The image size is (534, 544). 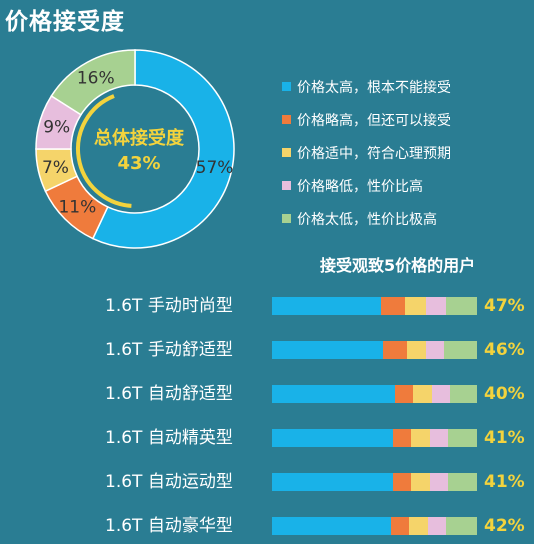 What do you see at coordinates (360, 186) in the screenshot?
I see `legend-label: 价格略低，性价比高` at bounding box center [360, 186].